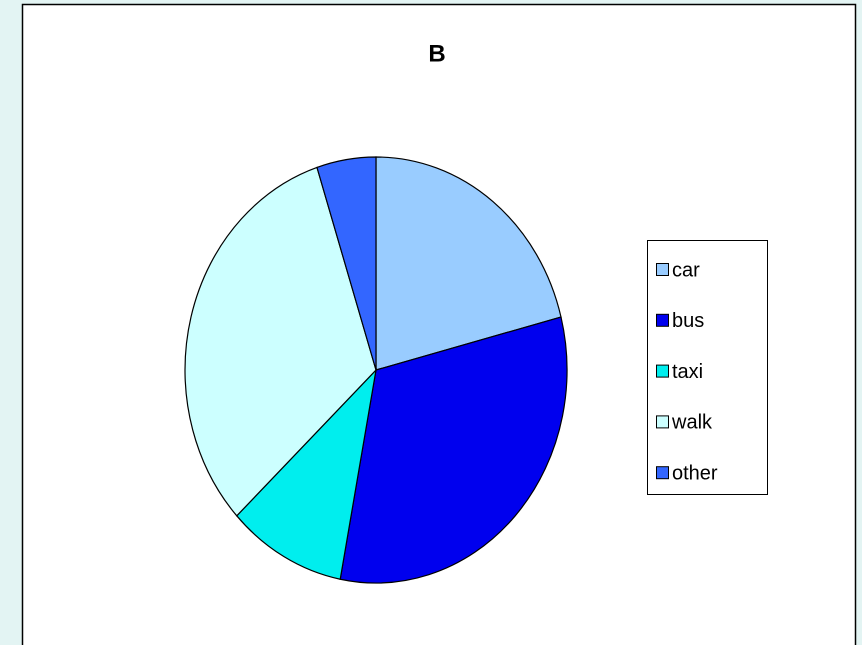 The image size is (862, 645). Describe the element at coordinates (688, 321) in the screenshot. I see `legend-label: bus` at that location.